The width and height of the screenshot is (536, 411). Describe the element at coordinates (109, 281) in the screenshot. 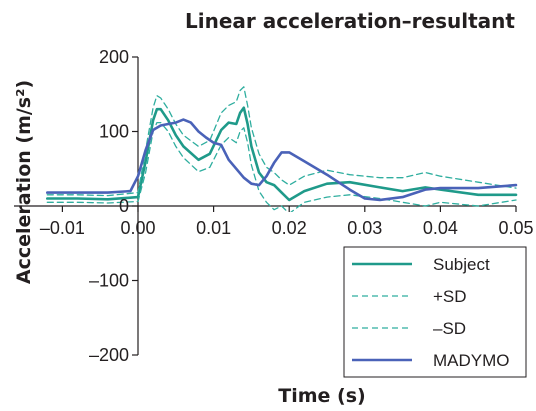

I see `y-tick-label: –100` at that location.